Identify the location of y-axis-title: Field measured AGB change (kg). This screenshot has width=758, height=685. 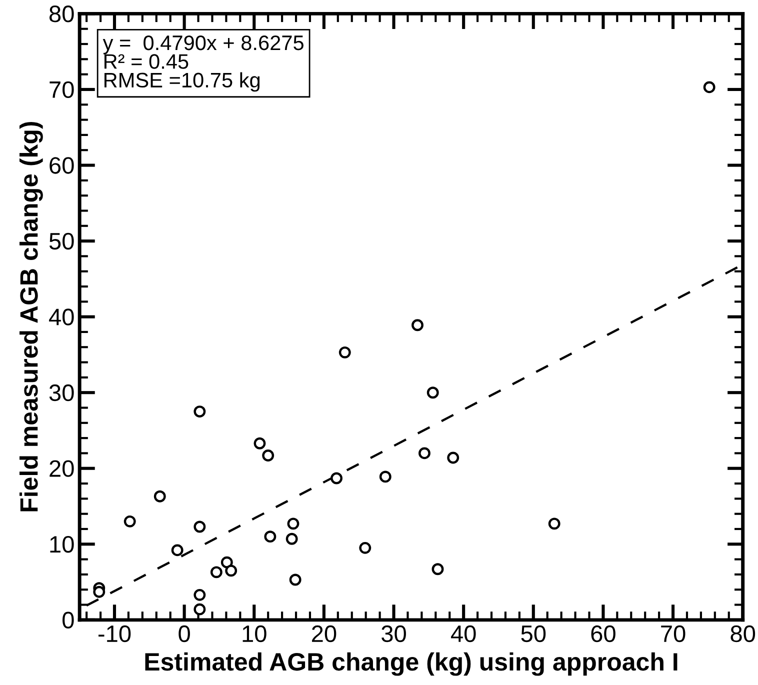
(31, 317).